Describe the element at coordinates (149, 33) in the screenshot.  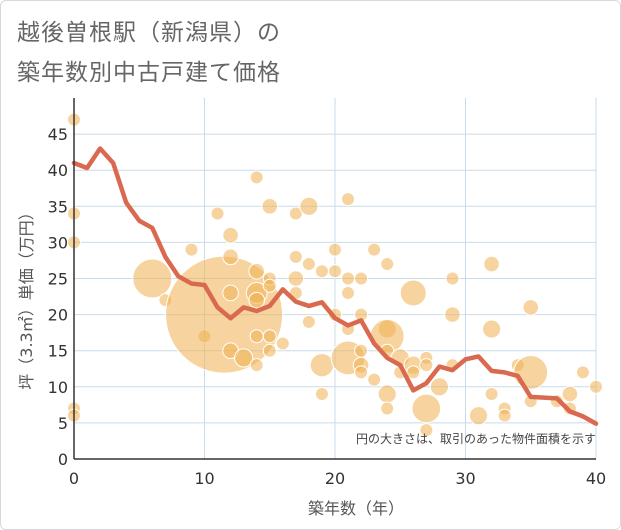
I see `chart-title-line1: 越後曽根駅（新潟県）の` at that location.